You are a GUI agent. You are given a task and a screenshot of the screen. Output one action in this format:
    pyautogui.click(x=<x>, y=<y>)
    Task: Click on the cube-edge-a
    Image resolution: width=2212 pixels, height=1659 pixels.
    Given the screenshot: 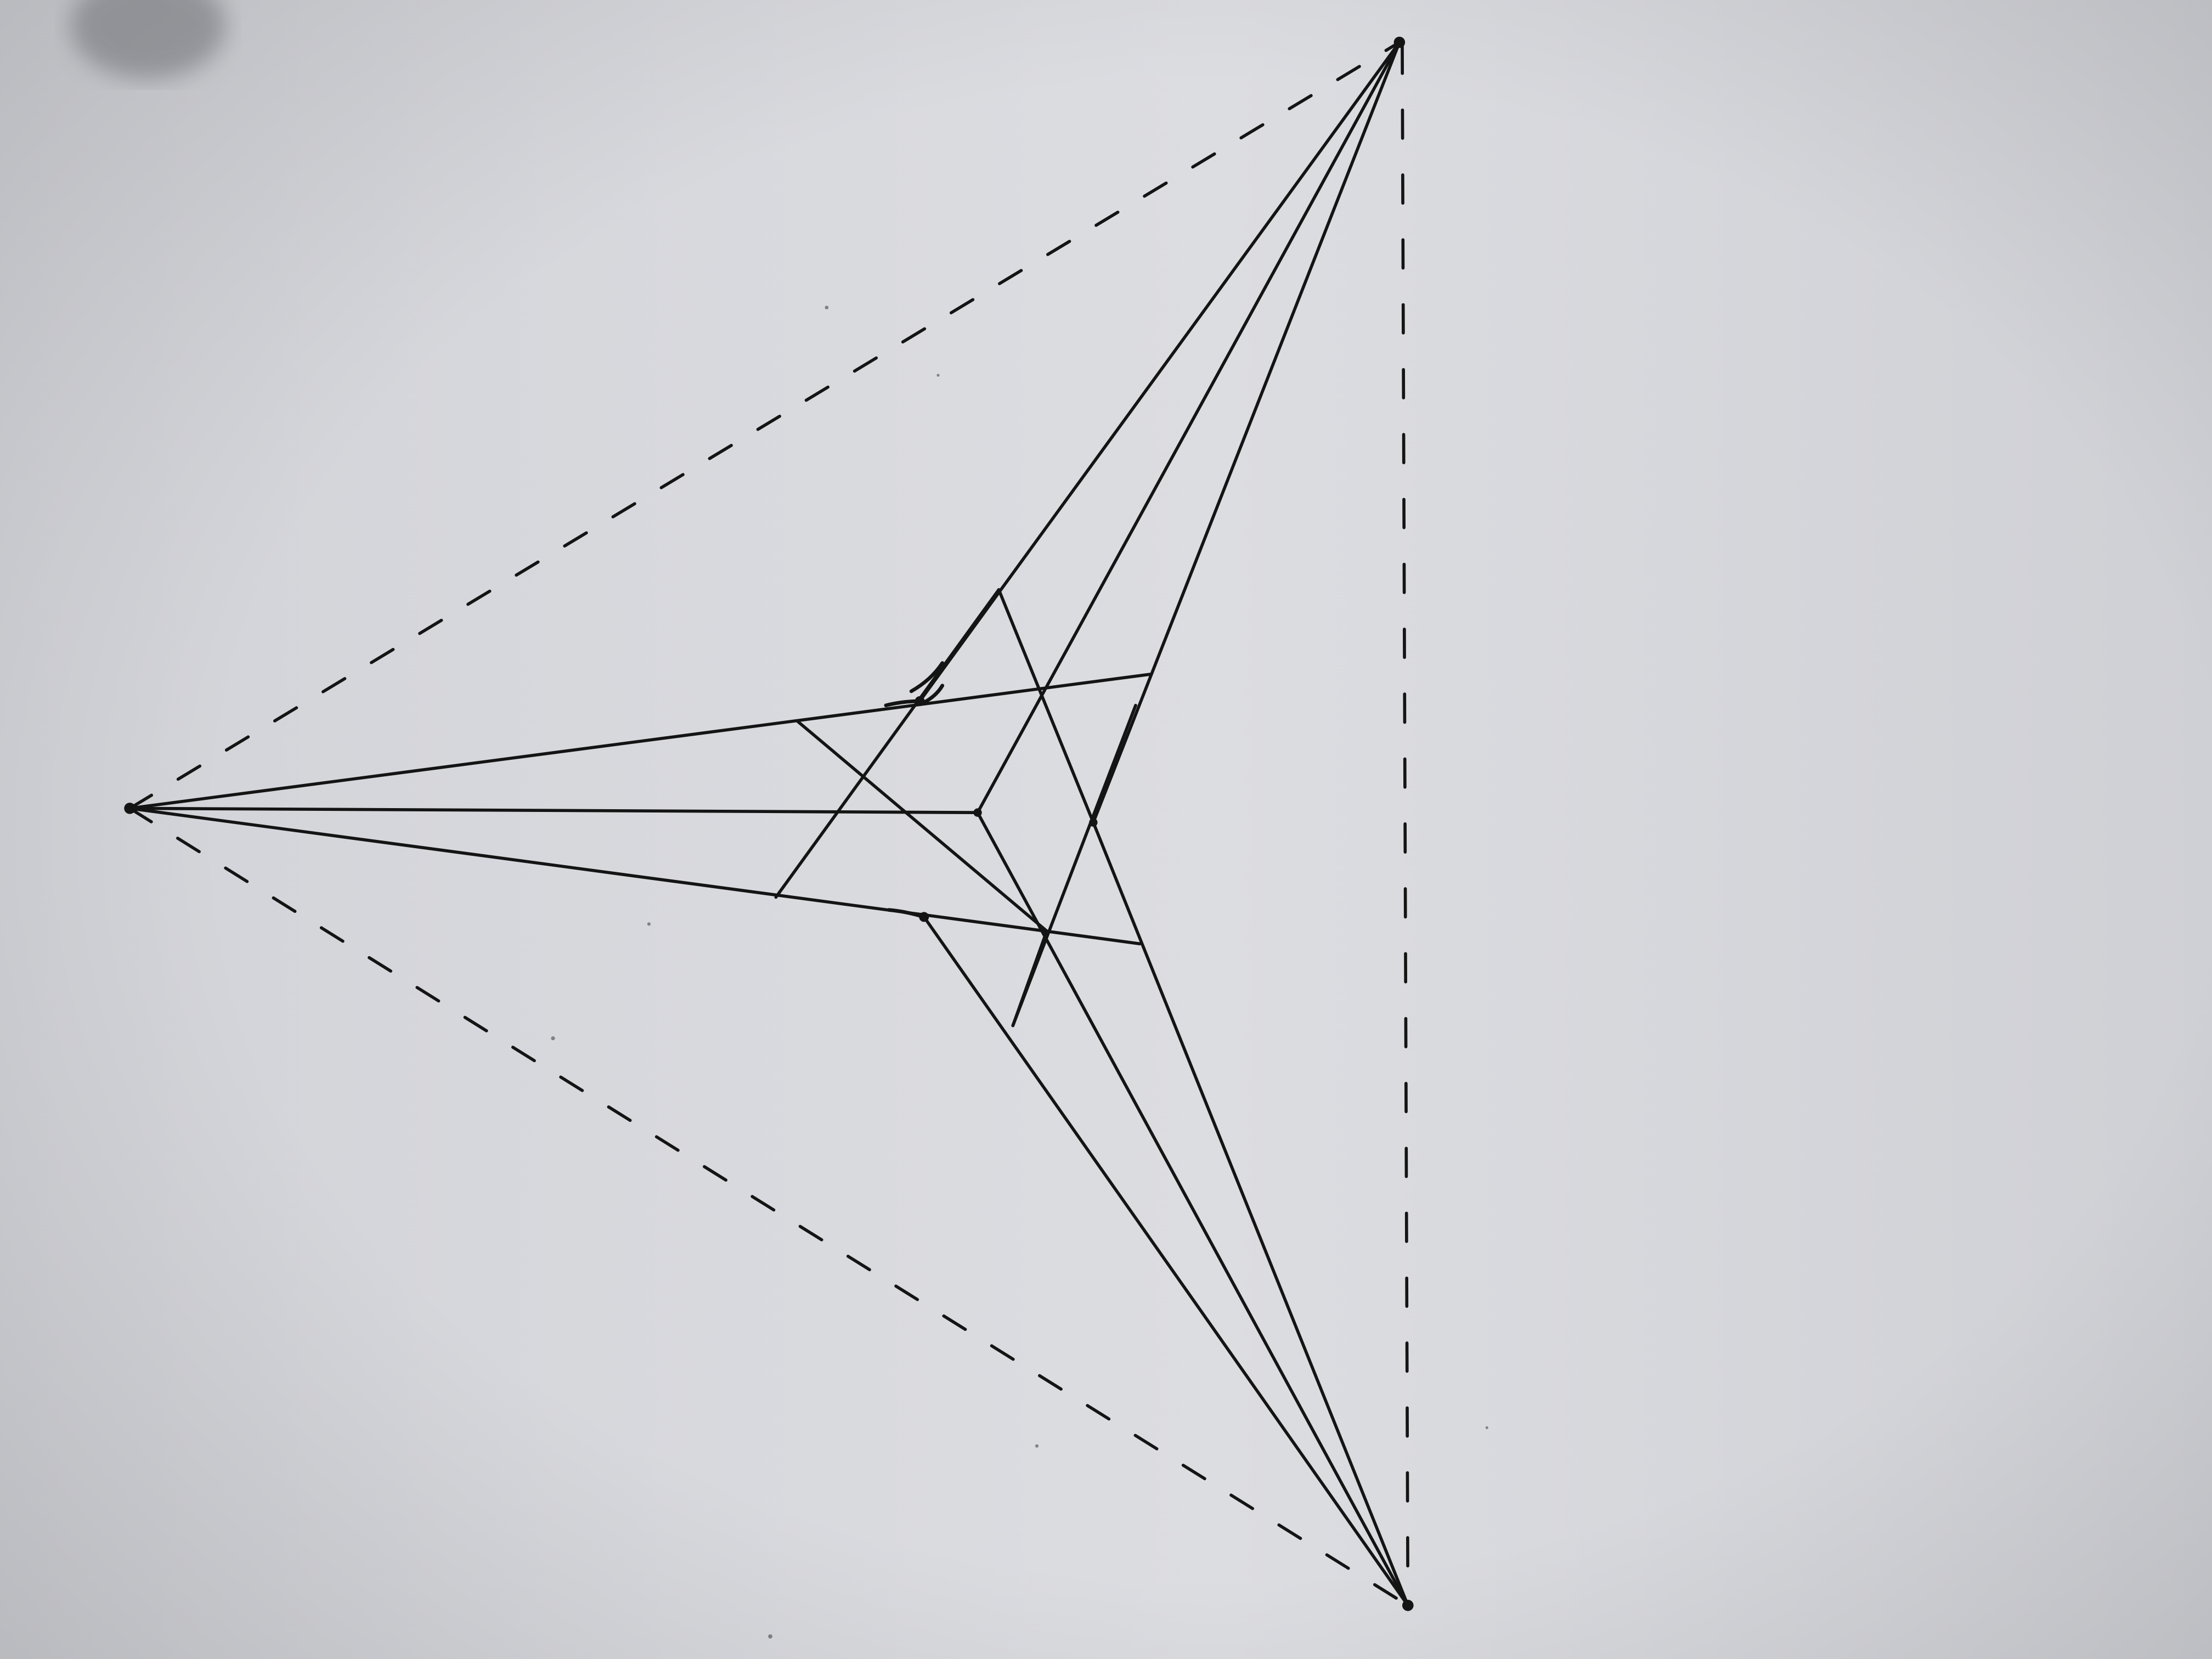 What is the action you would take?
    pyautogui.click(x=888, y=744)
    